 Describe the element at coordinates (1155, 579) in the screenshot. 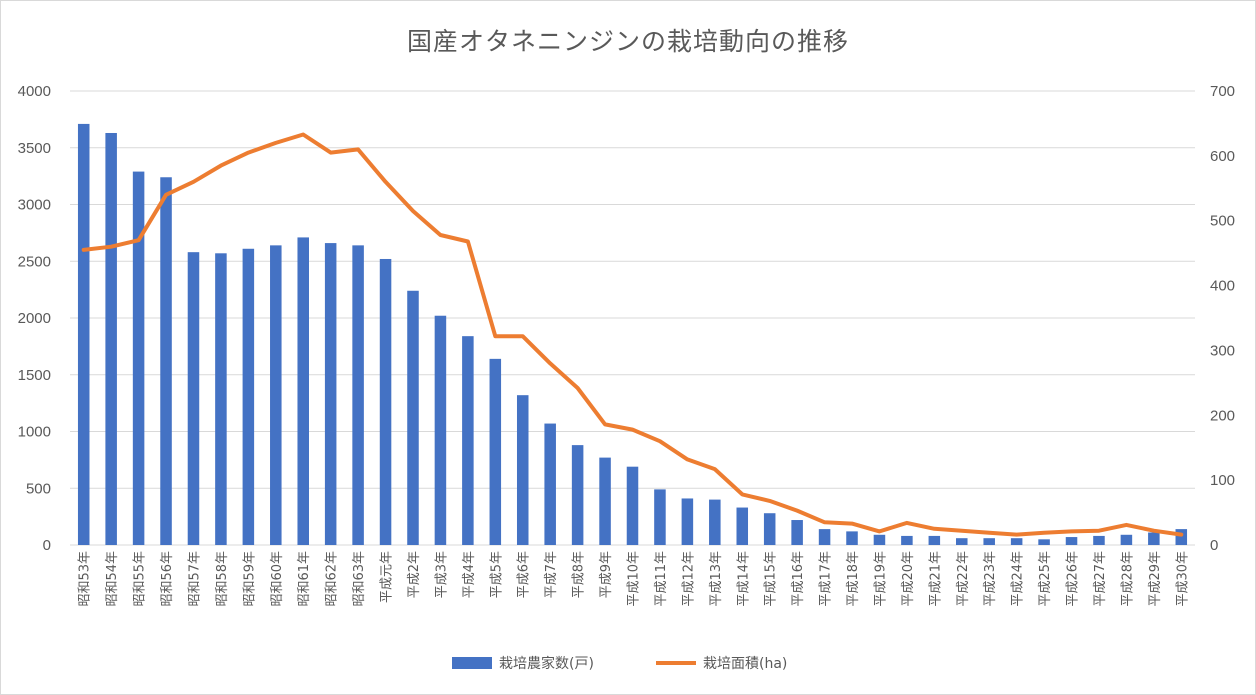

I see `x-axis-tick-label: 平成29年` at that location.